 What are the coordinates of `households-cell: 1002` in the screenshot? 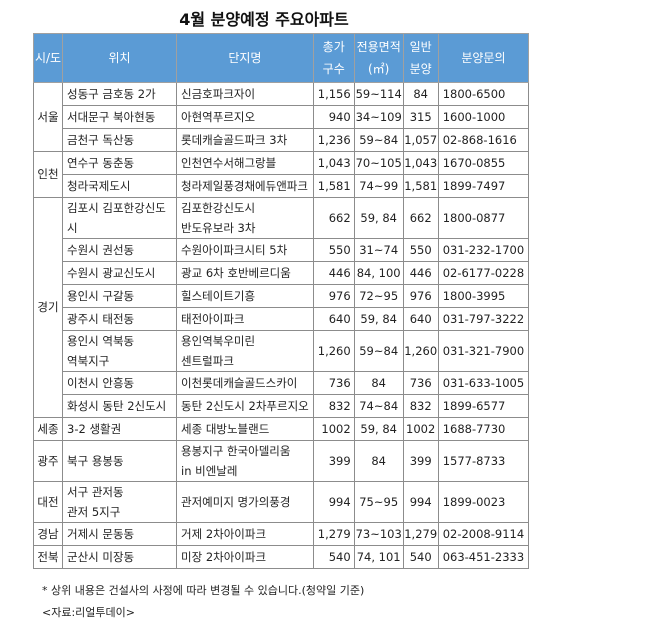 It's located at (333, 429).